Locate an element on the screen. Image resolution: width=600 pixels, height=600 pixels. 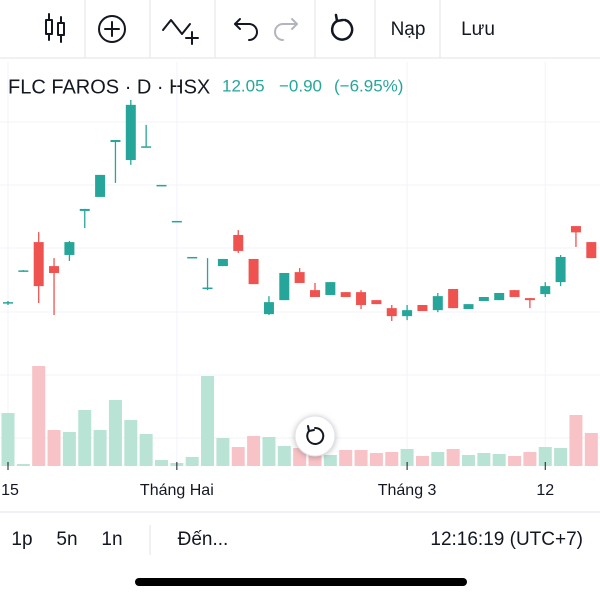
home-indicator is located at coordinates (301, 582).